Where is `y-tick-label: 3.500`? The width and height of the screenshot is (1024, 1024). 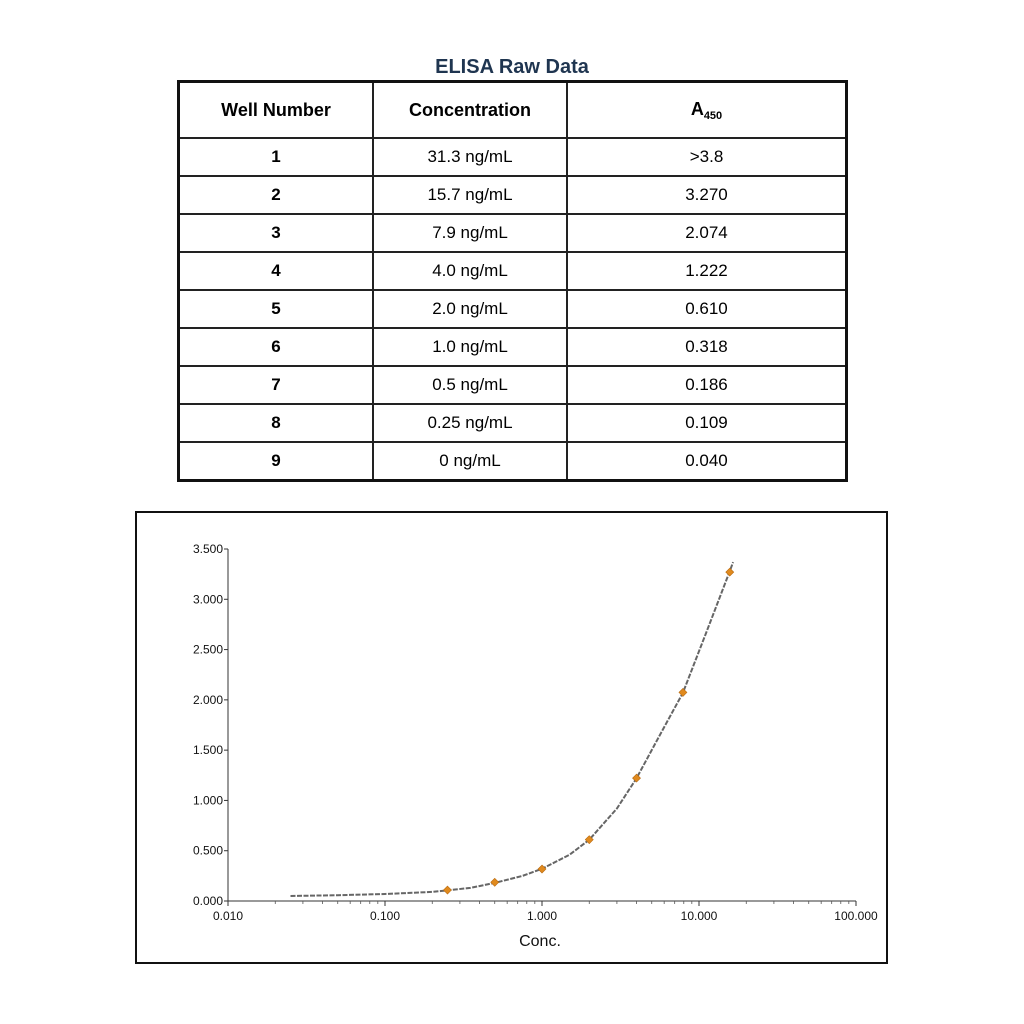 y-tick-label: 3.500 is located at coordinates (208, 549).